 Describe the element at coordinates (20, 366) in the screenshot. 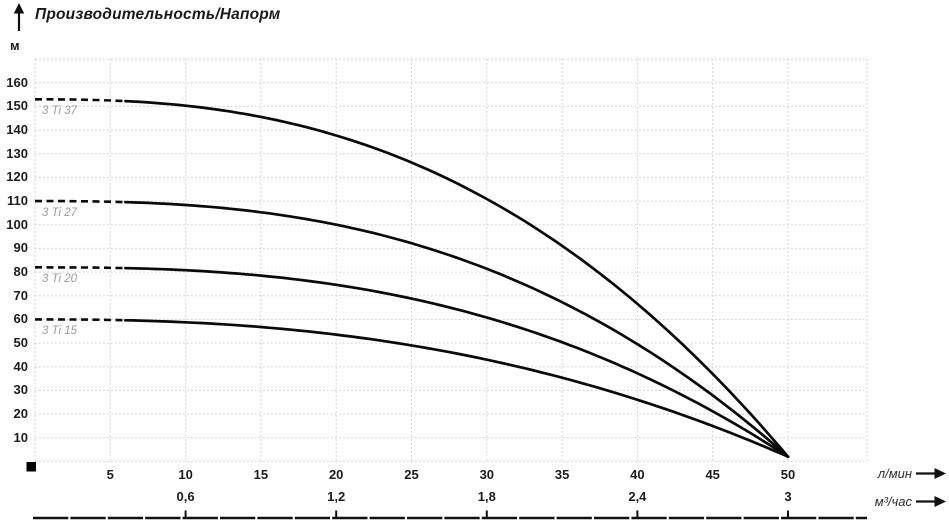

I see `y-tick-label: 40` at that location.